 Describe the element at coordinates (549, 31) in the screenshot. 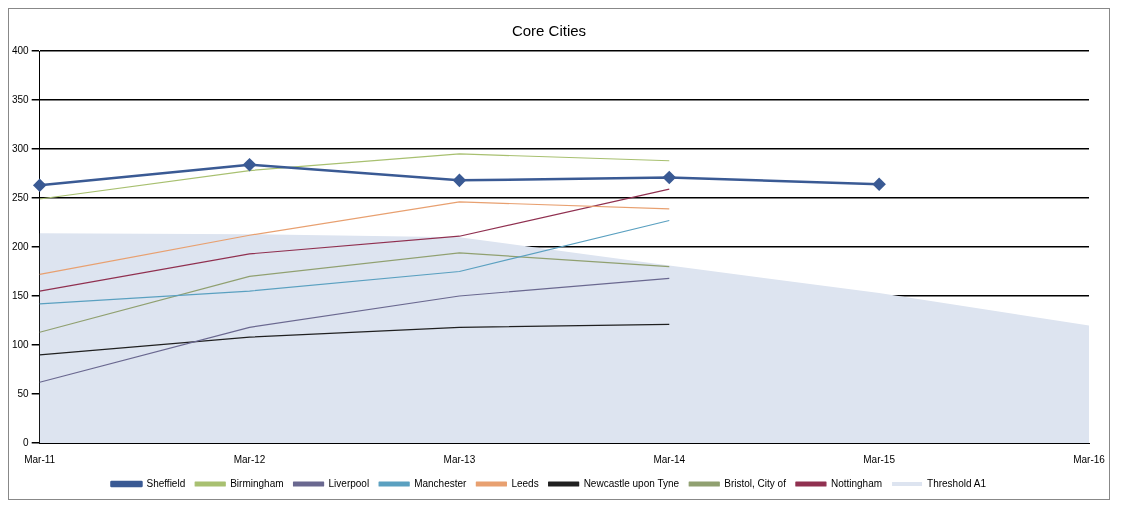

I see `chart-title: Core Cities` at that location.